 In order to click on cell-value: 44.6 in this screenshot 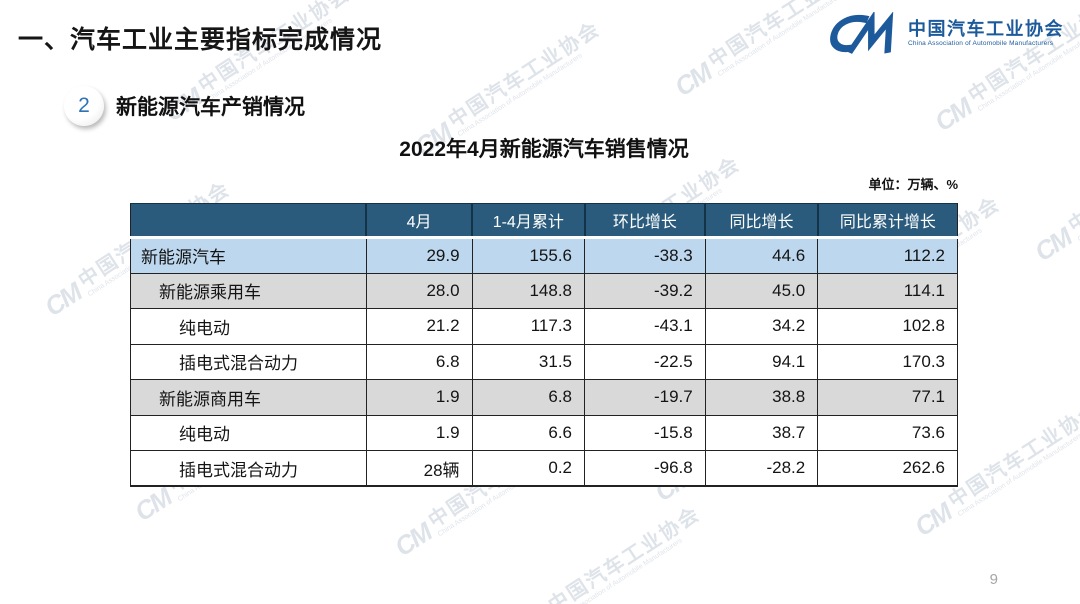, I will do `click(761, 255)`.